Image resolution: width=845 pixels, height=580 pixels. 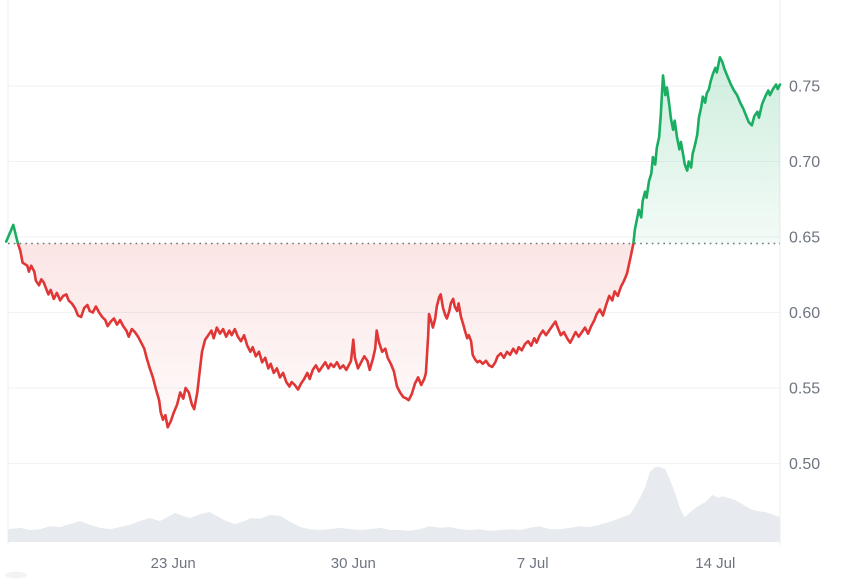 What do you see at coordinates (804, 464) in the screenshot?
I see `y-axis-label: 0.50` at bounding box center [804, 464].